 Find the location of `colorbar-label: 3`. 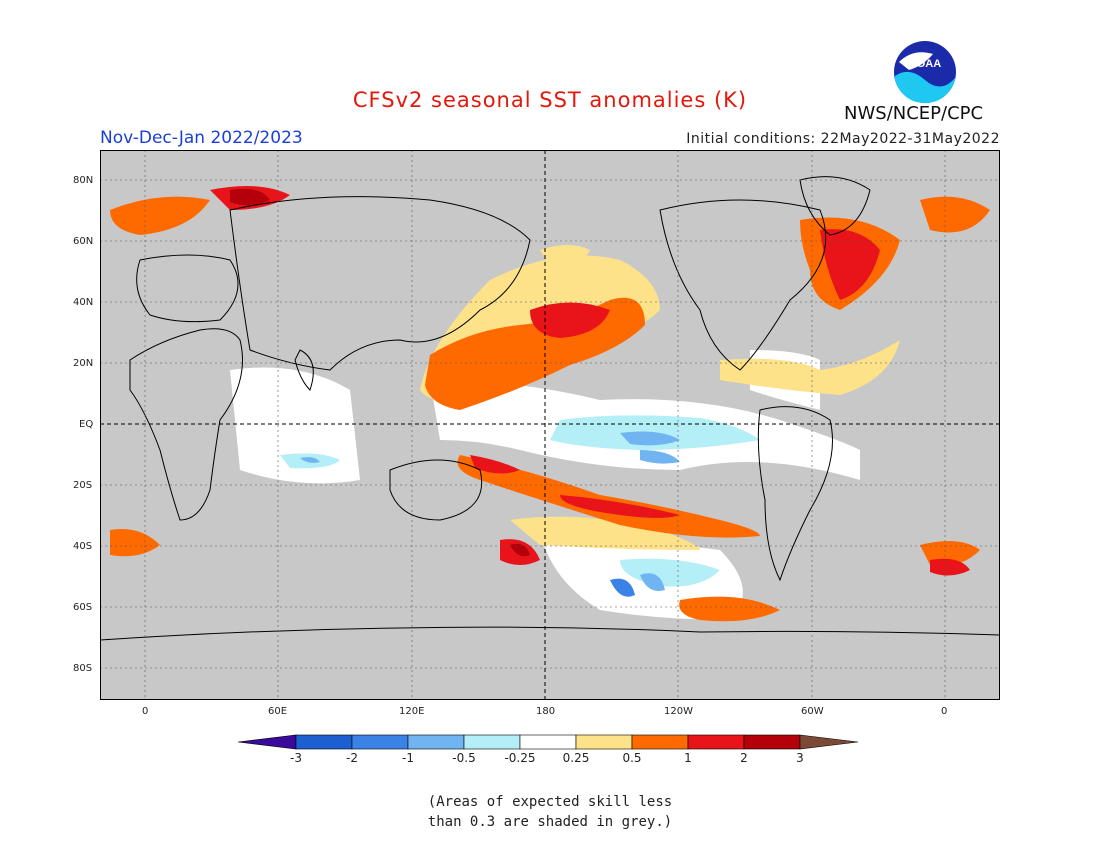

colorbar-label: 3 is located at coordinates (800, 758).